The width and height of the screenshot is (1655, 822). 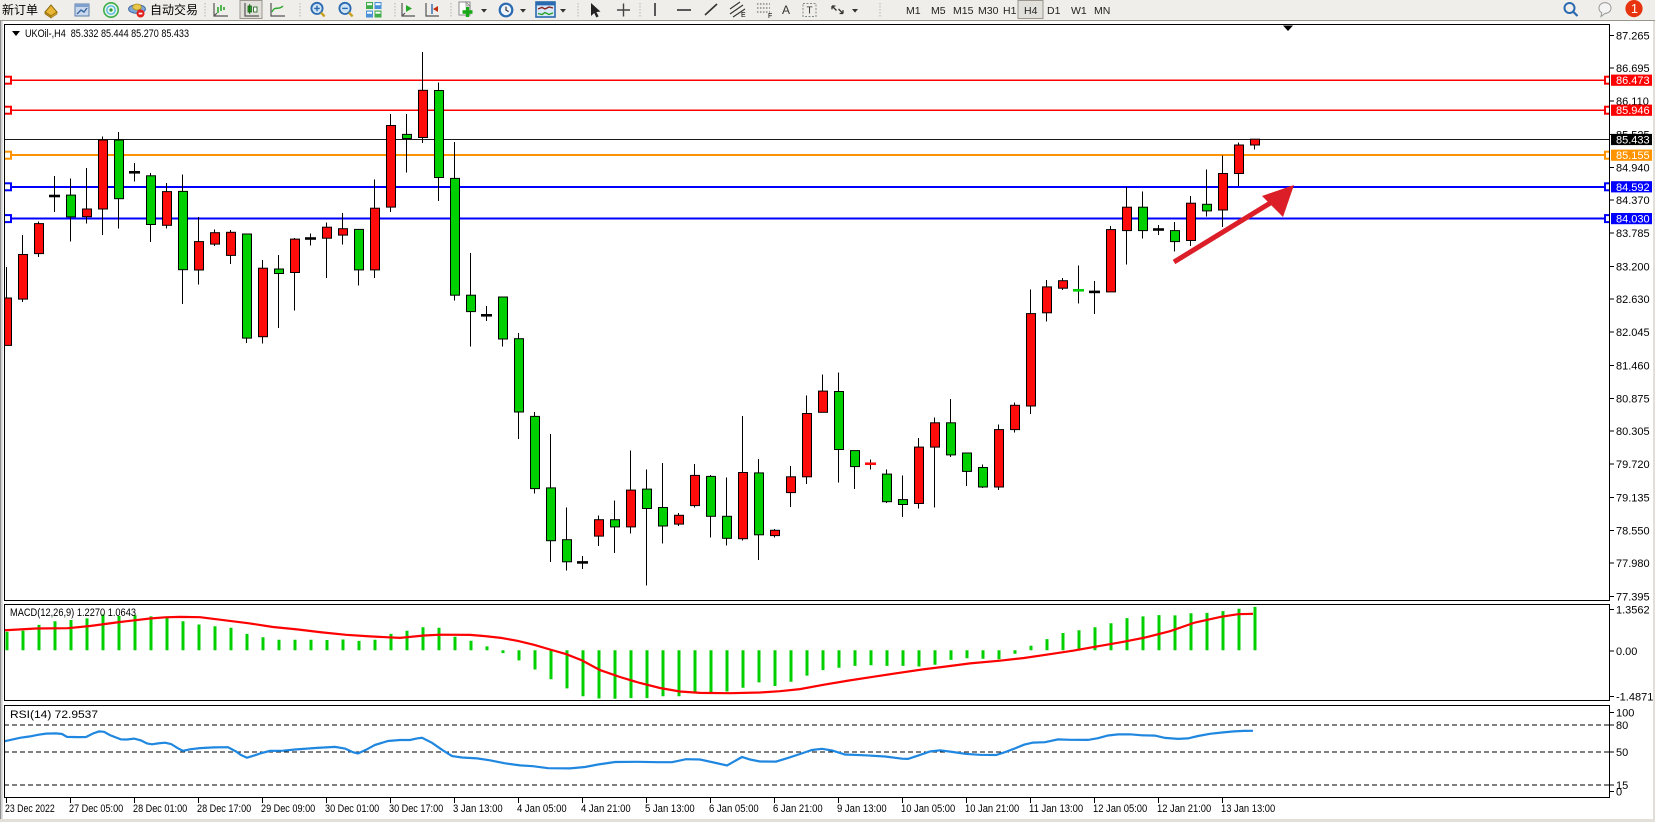 What do you see at coordinates (160, 809) in the screenshot?
I see `svg-text: 28 Dec 01:00` at bounding box center [160, 809].